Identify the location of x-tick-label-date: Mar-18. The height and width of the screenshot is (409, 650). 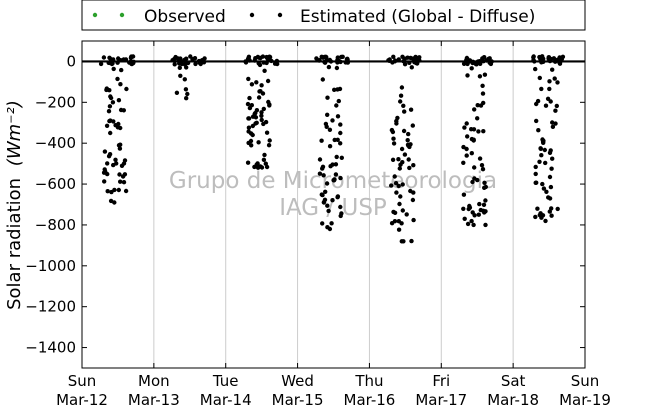
(513, 400).